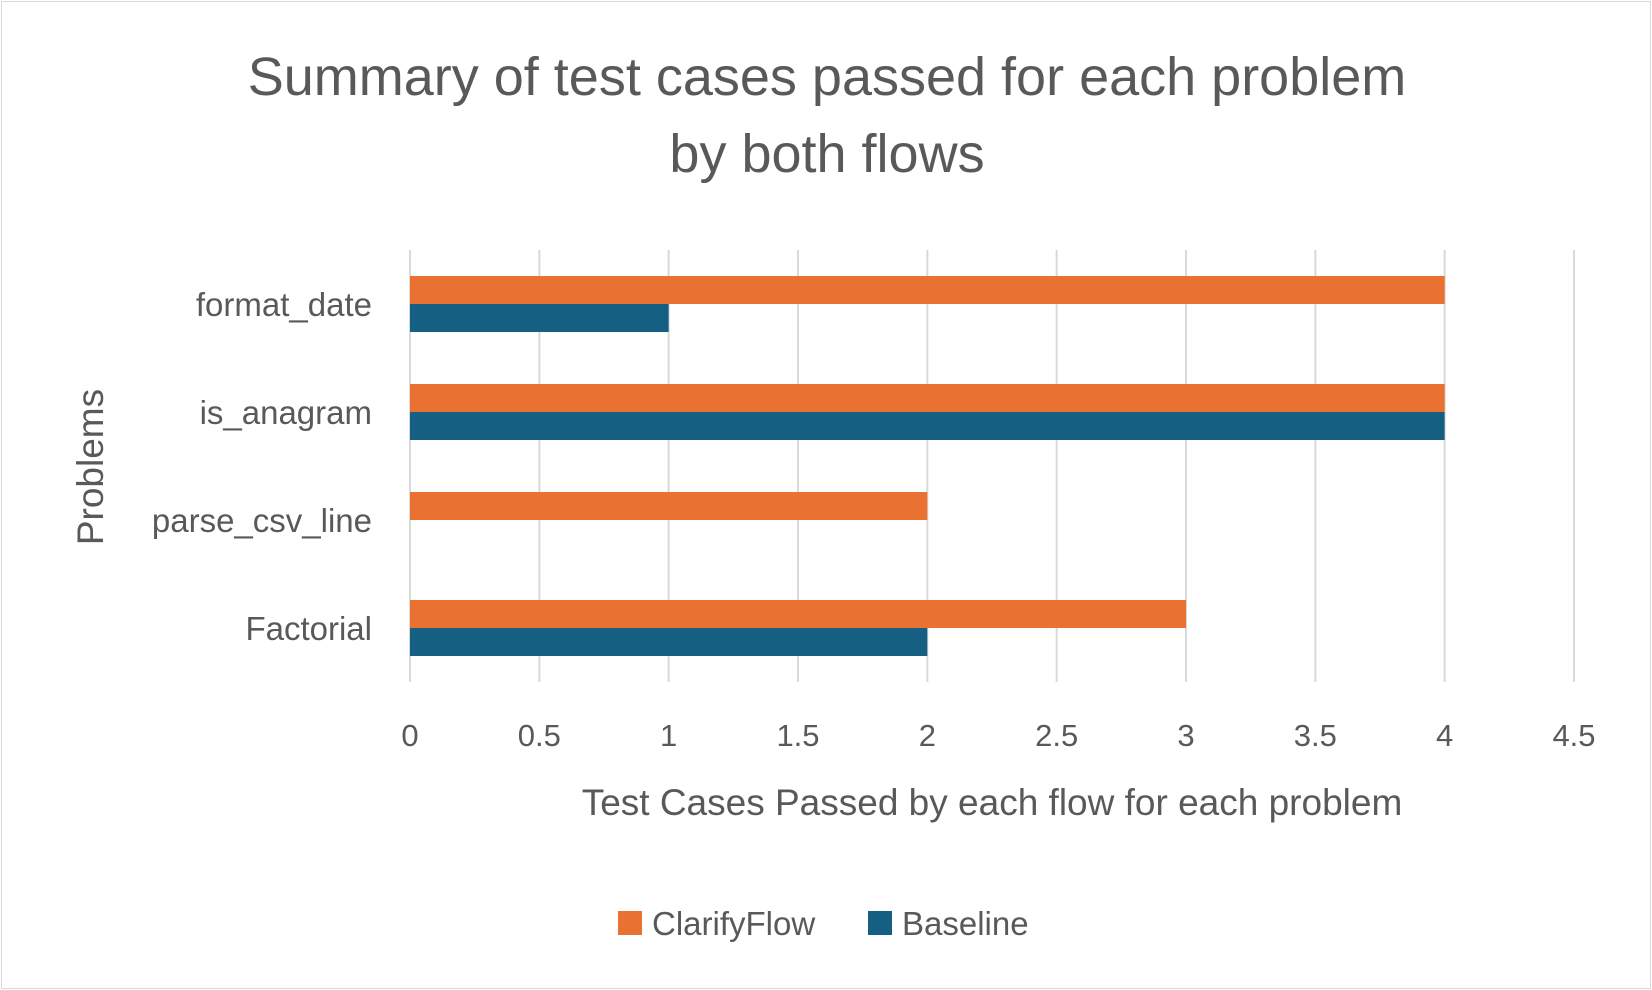 This screenshot has height=990, width=1652. Describe the element at coordinates (823, 923) in the screenshot. I see `legend: ClarifyFlow Baseline` at that location.